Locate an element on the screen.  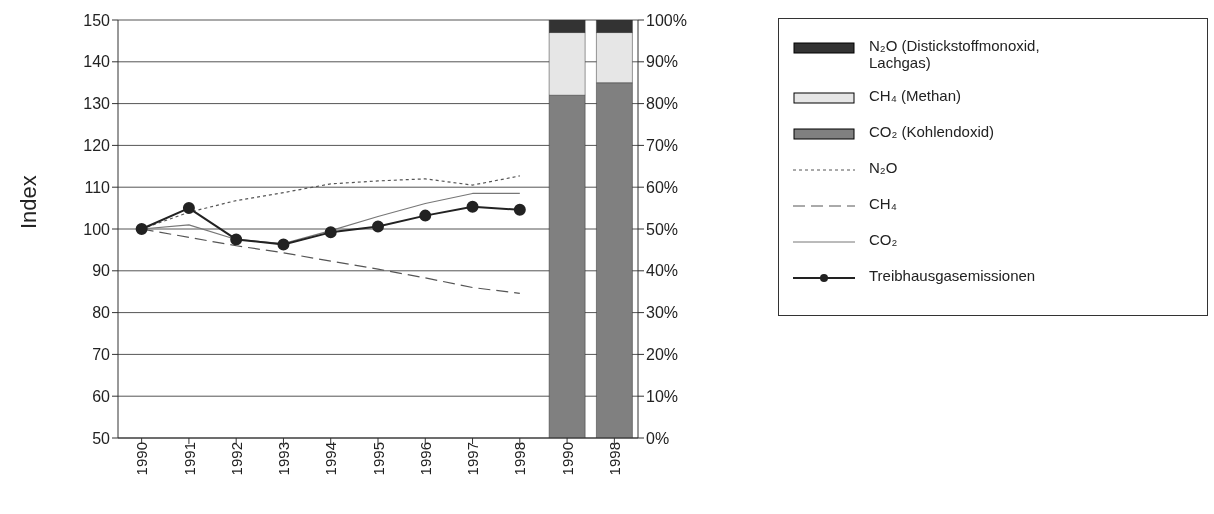
y2-tick-label: 80% is located at coordinates (662, 104).